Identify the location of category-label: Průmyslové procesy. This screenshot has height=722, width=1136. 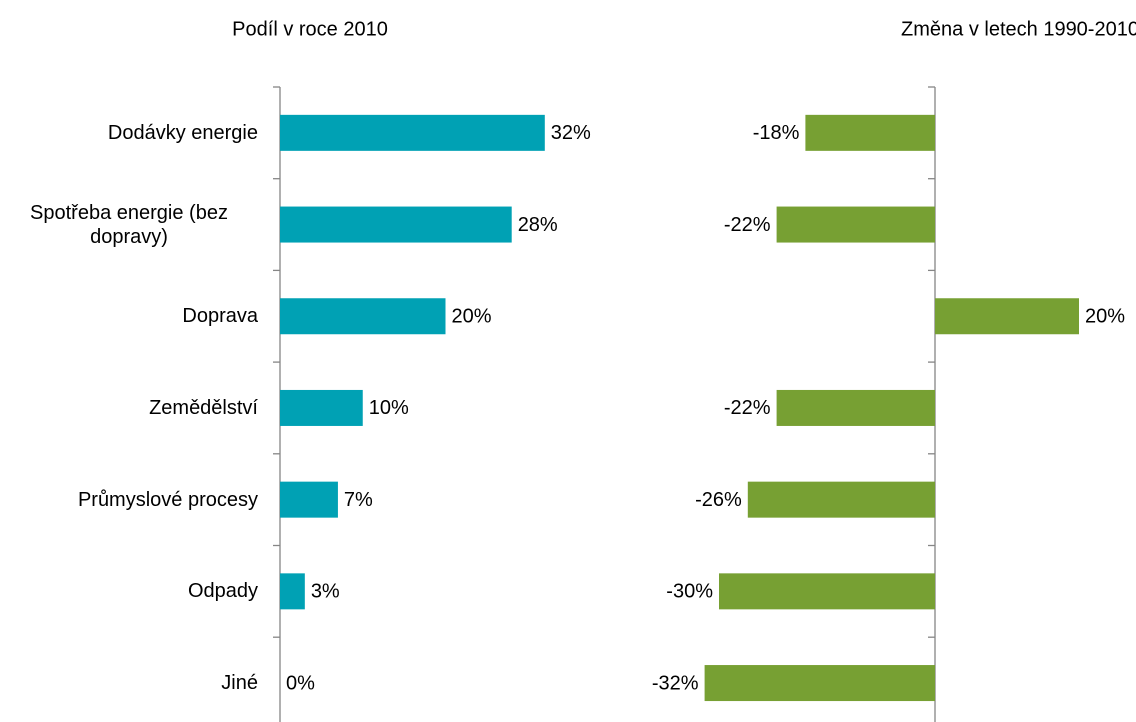
(129, 500).